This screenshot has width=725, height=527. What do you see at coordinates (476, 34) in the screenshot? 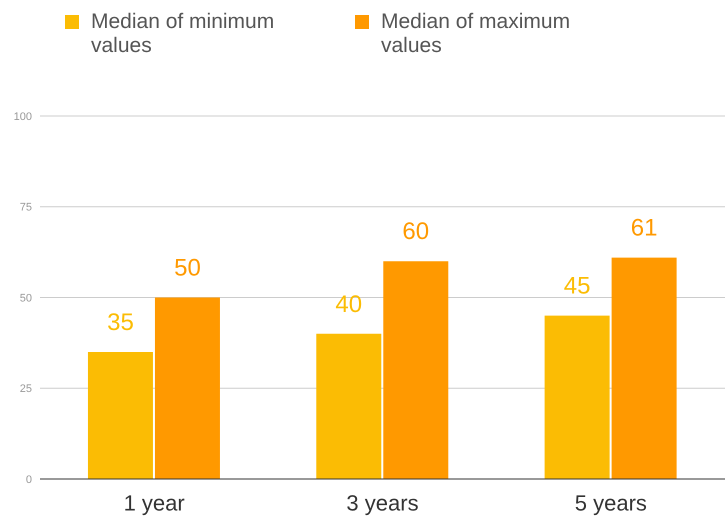
I see `legend-label: Median of maximum values` at bounding box center [476, 34].